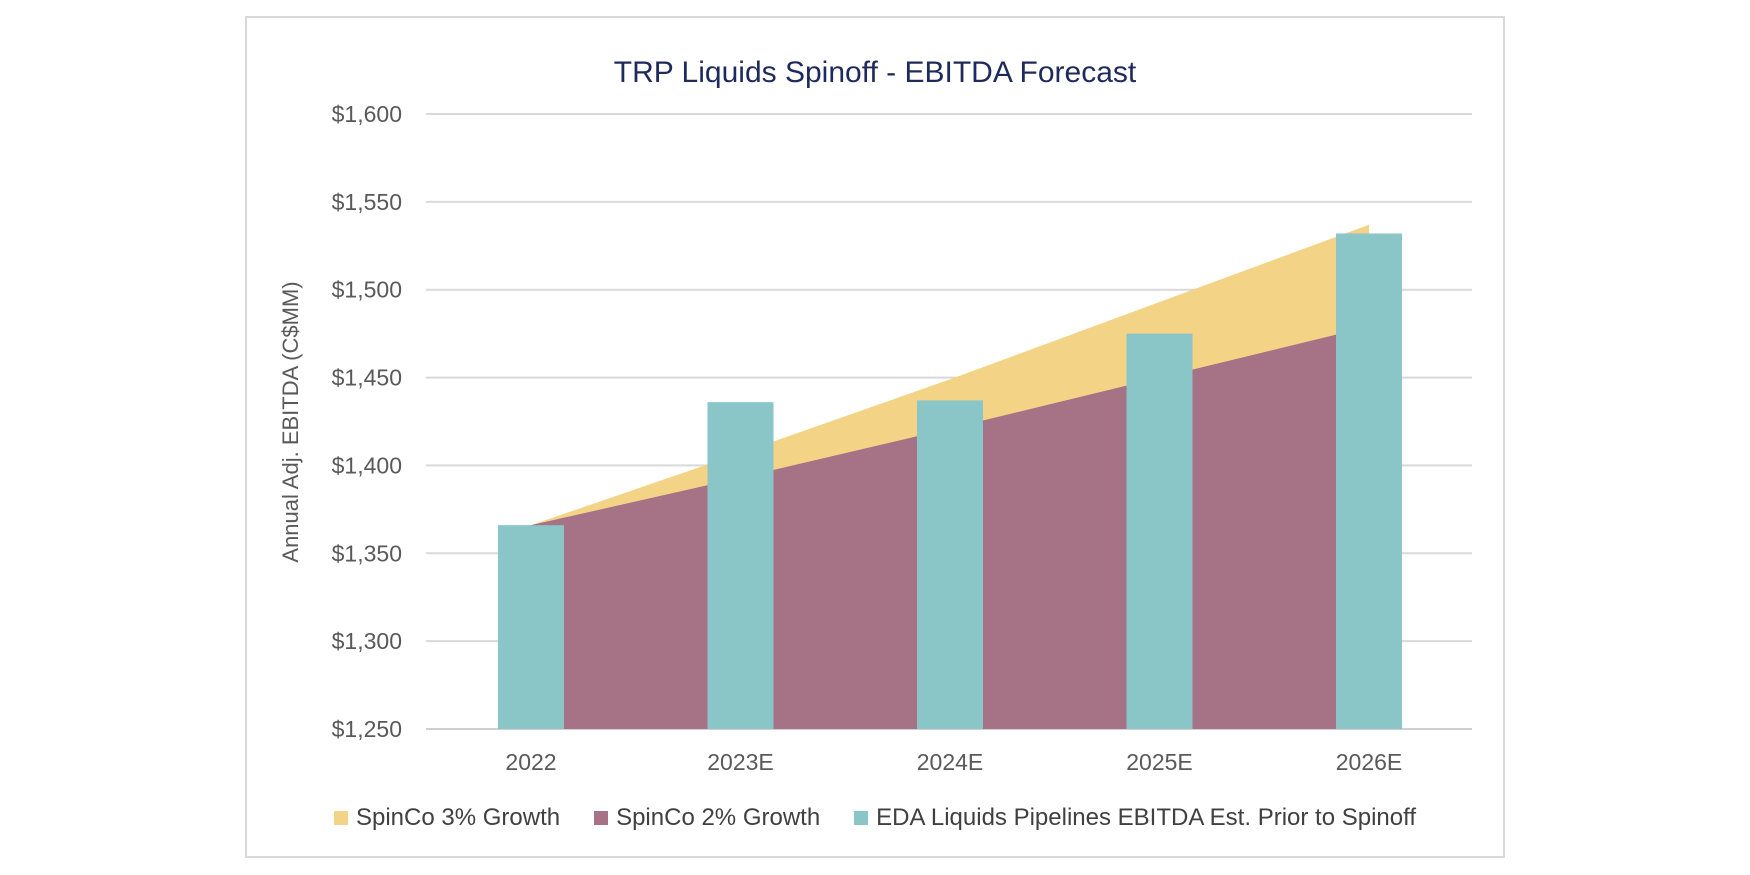 Image resolution: width=1750 pixels, height=875 pixels. I want to click on y-tick-label: $1,500, so click(367, 290).